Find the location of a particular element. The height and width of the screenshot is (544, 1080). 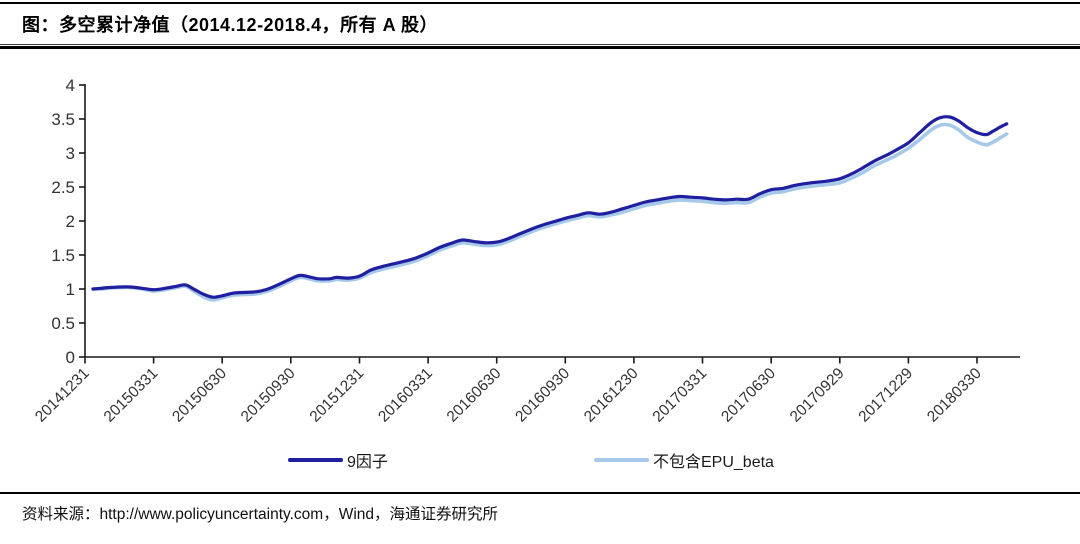

x-tick-label: 20180330 is located at coordinates (954, 395).